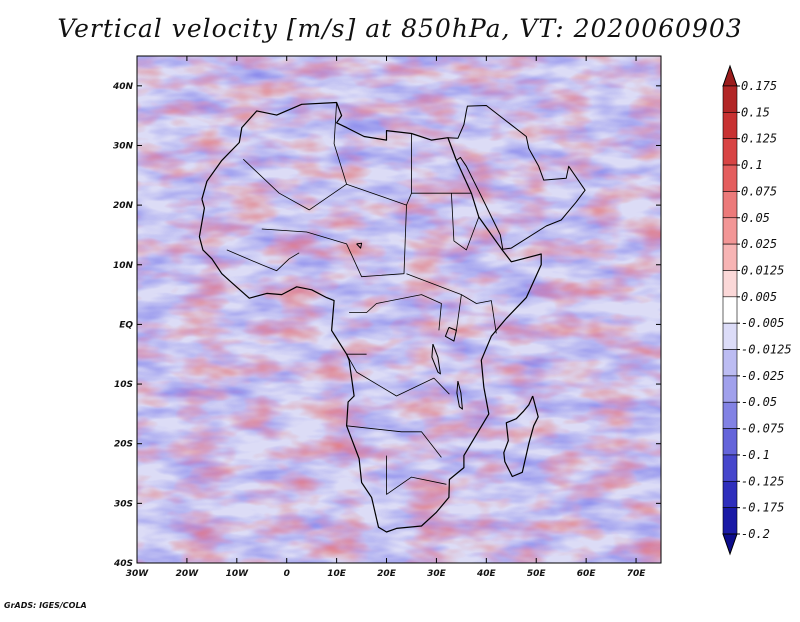 The width and height of the screenshot is (800, 622). Describe the element at coordinates (238, 574) in the screenshot. I see `x-tick-label: 10W` at that location.